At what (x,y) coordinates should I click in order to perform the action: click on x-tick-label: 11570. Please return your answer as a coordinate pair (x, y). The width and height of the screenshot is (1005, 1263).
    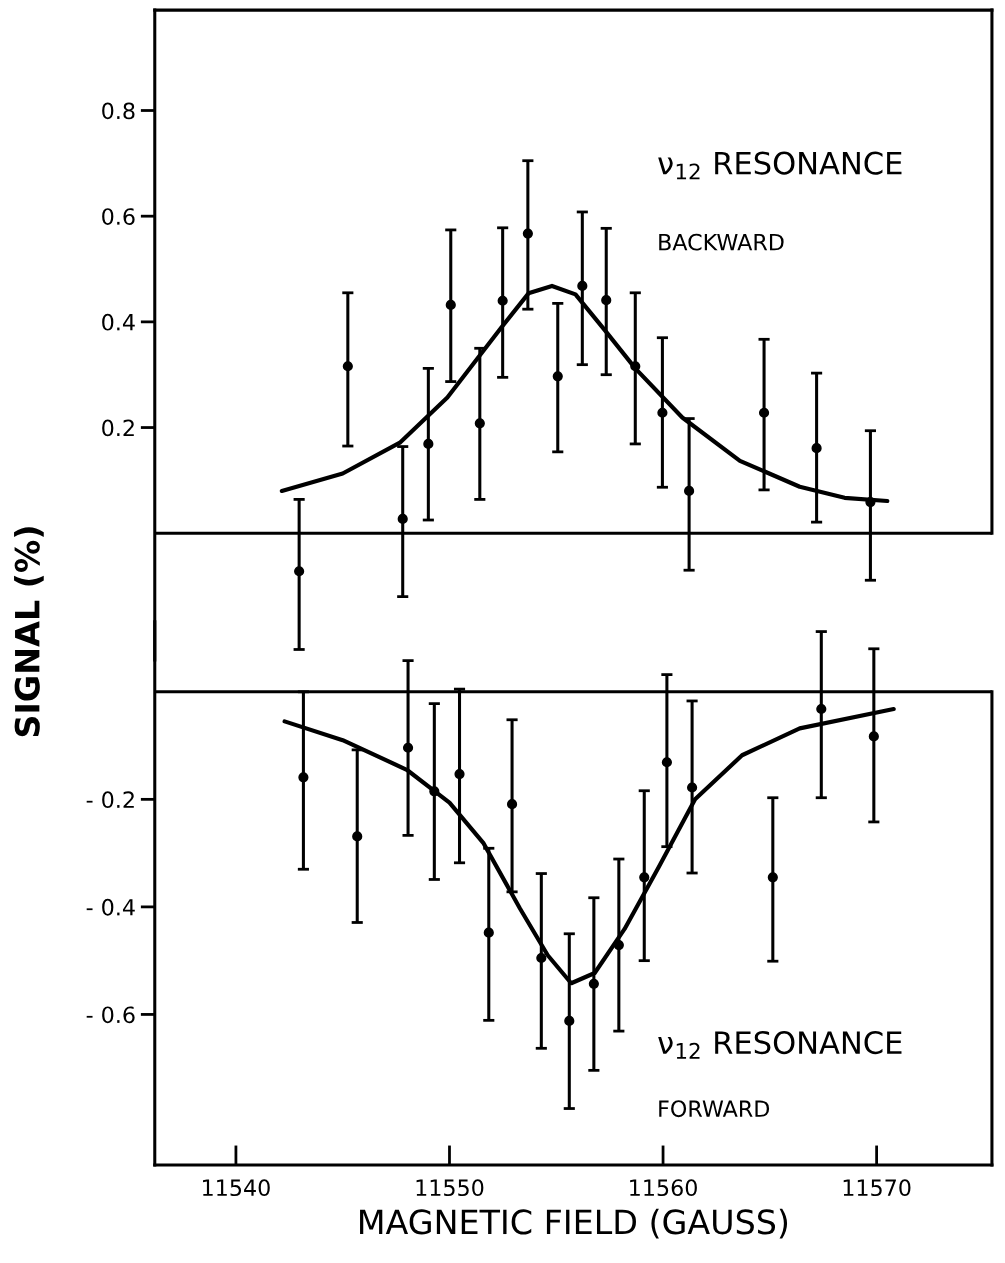
    Looking at the image, I should click on (877, 1188).